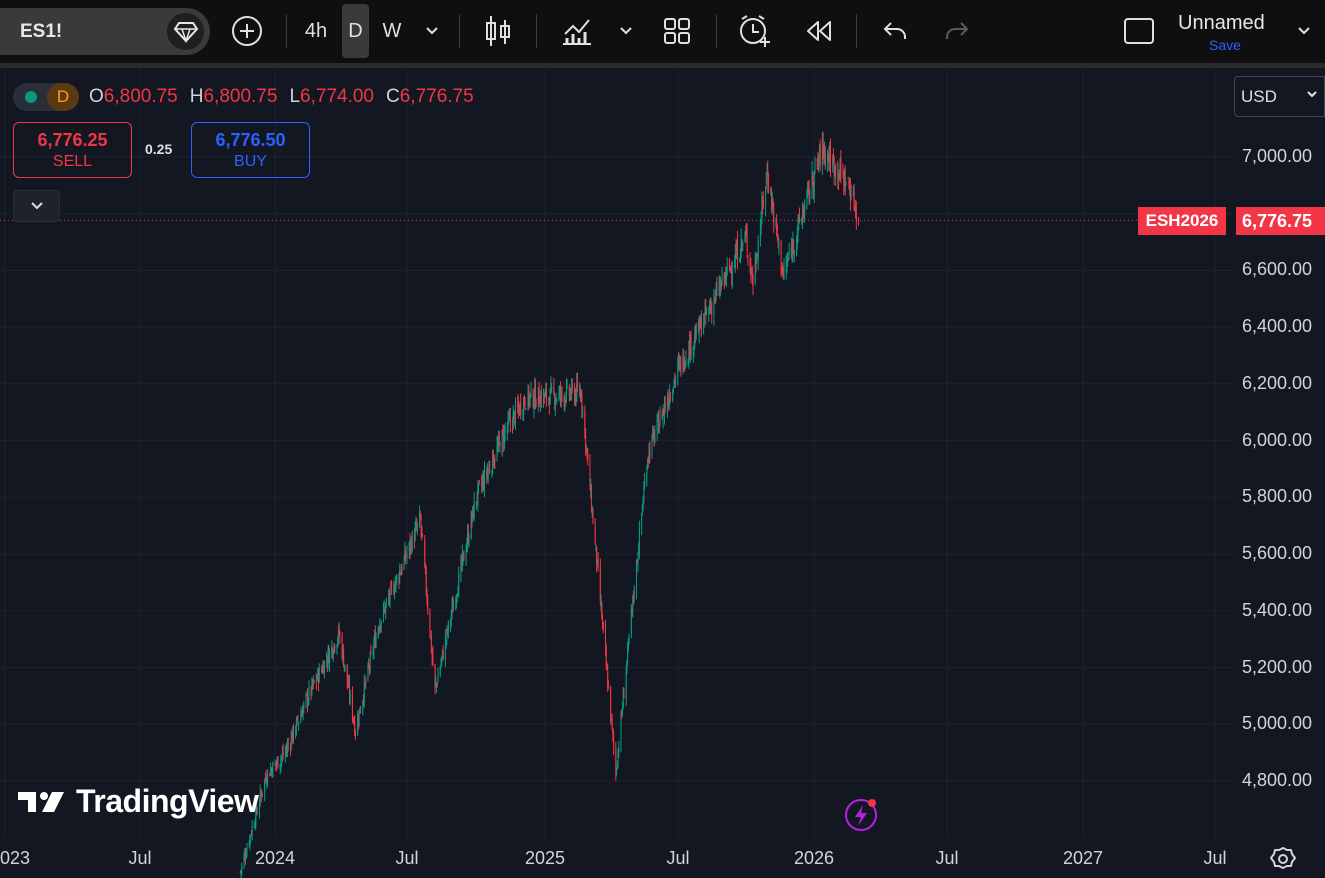 This screenshot has width=1325, height=878. I want to click on time-scale-label: 2026, so click(814, 858).